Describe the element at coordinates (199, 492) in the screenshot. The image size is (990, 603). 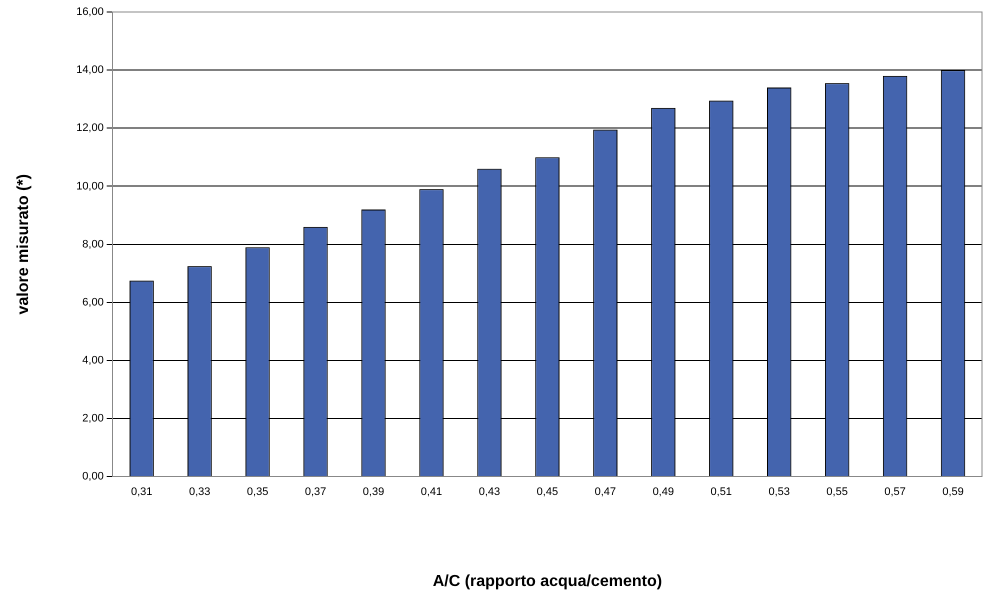
I see `x-tick-label: 0,33` at that location.